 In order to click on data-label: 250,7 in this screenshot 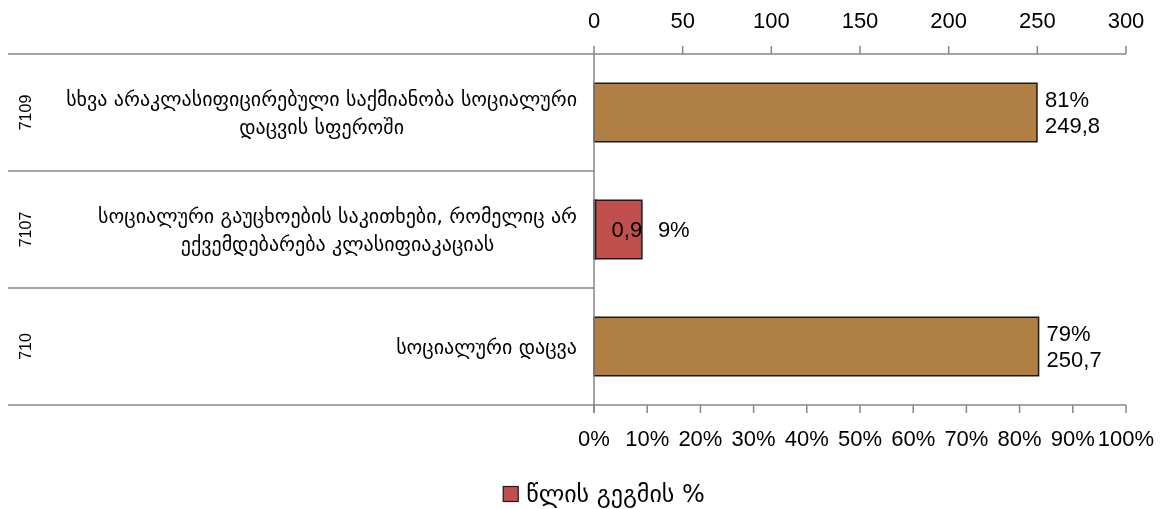, I will do `click(1074, 360)`.